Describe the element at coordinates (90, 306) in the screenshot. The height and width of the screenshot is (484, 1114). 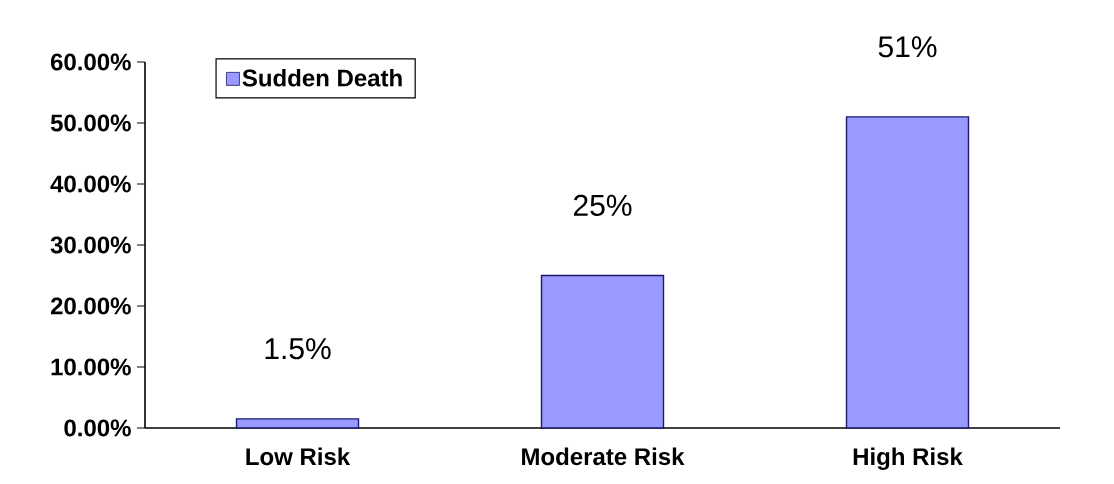
I see `y-tick-label: 20.00%` at that location.